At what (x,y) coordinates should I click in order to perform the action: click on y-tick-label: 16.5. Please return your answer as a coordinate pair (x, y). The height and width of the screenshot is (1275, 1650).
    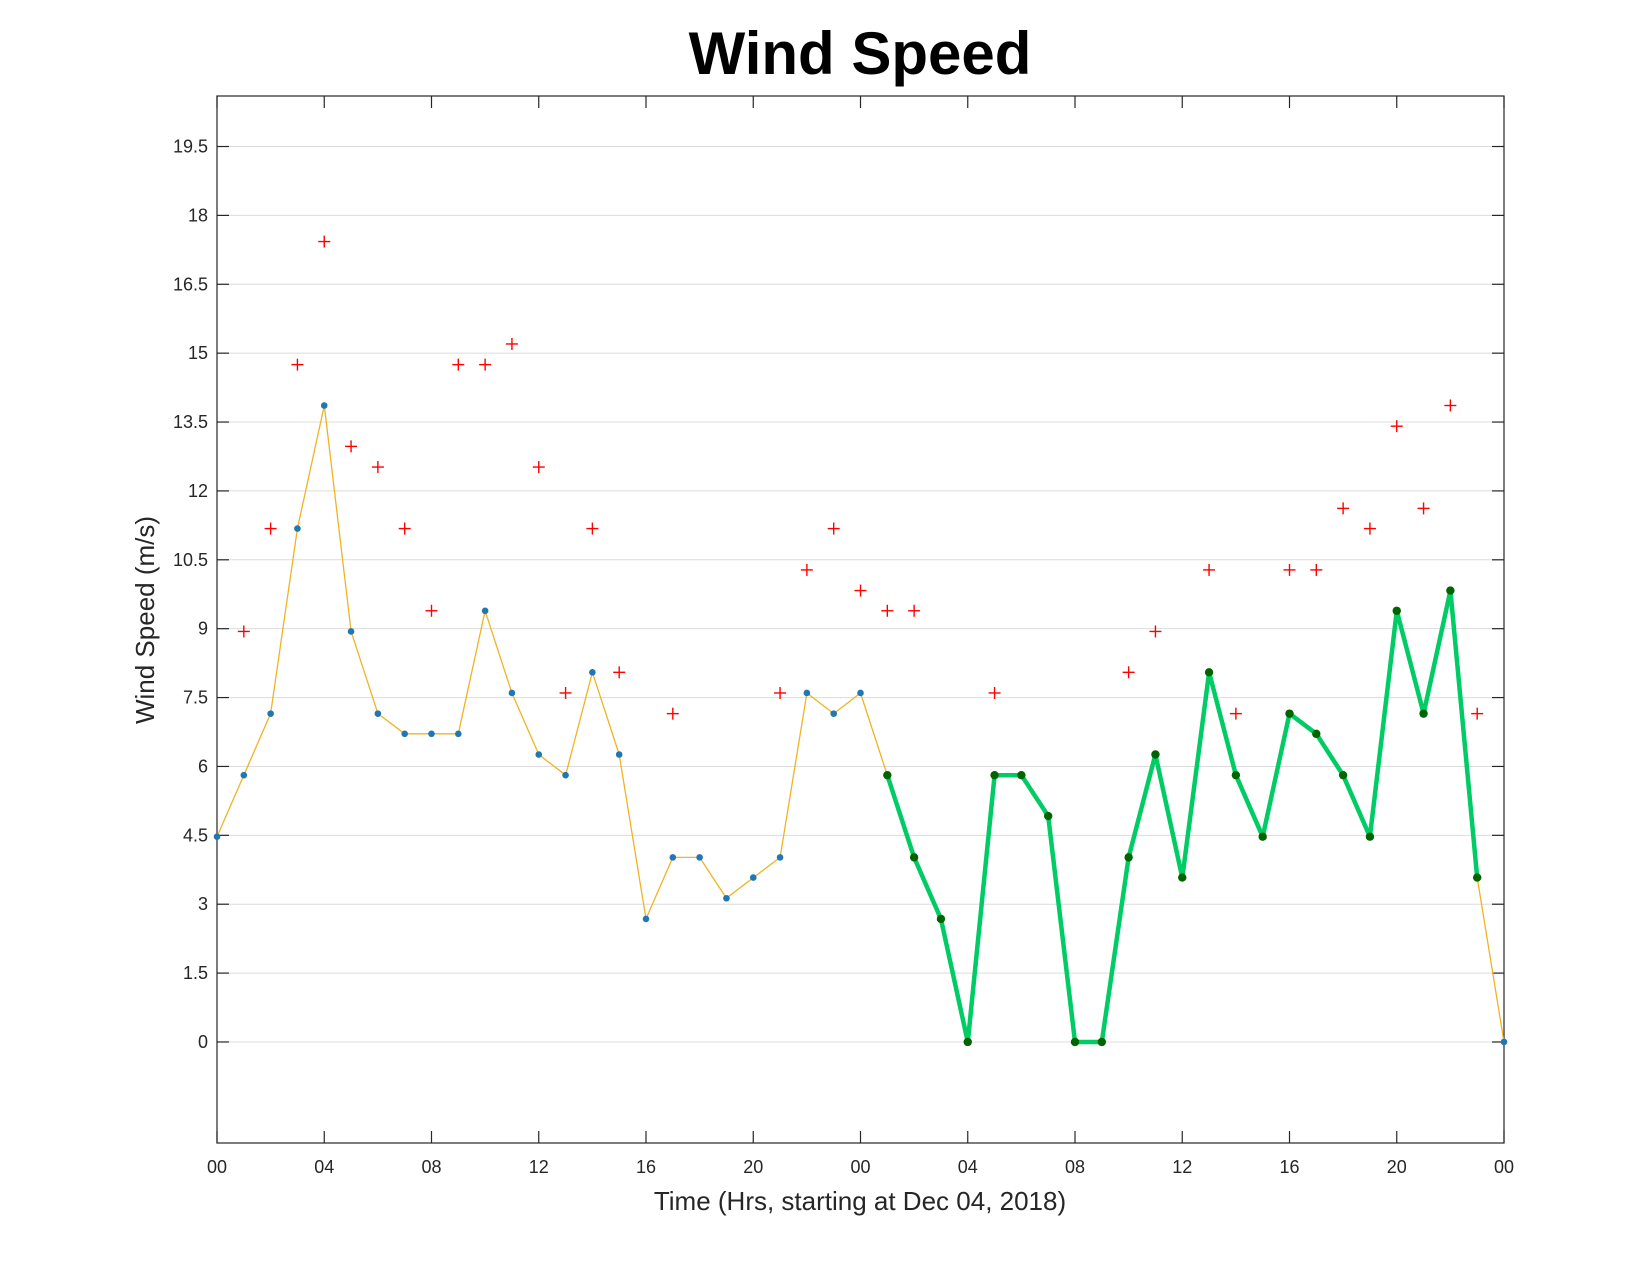
    Looking at the image, I should click on (190, 284).